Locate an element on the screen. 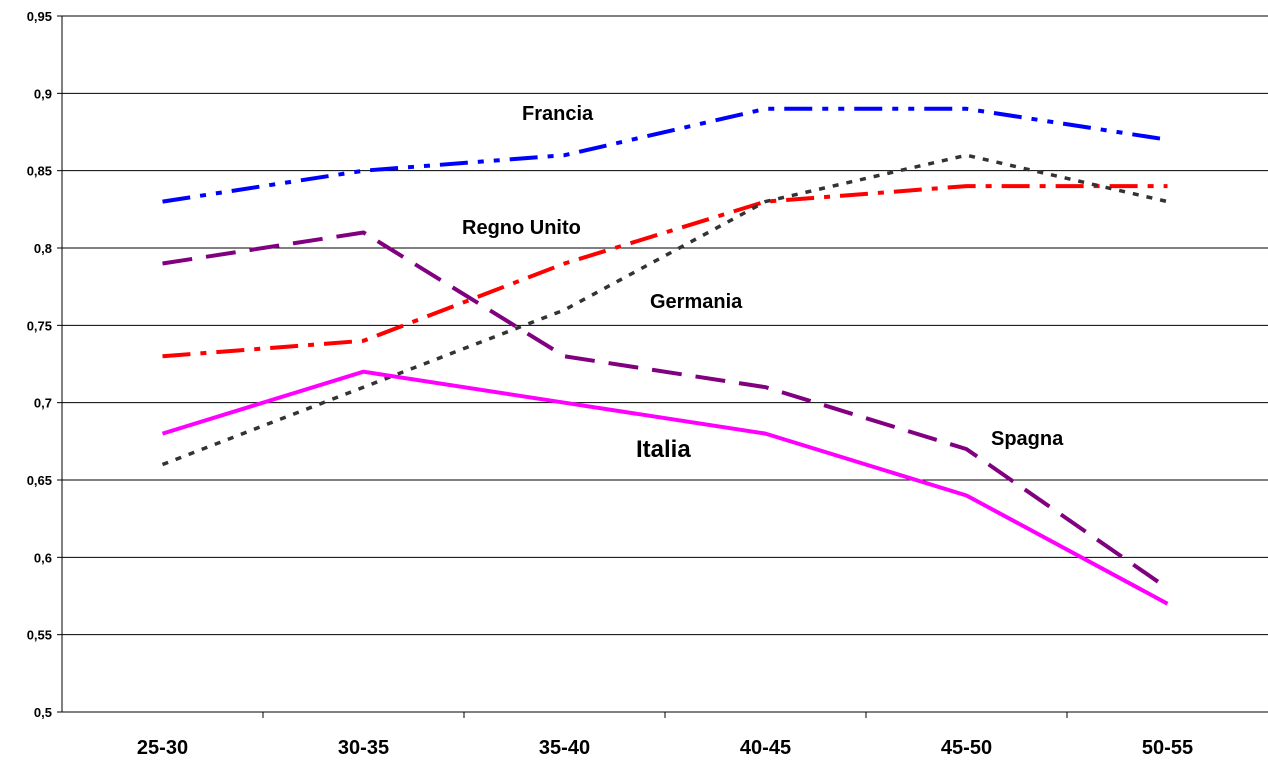 The width and height of the screenshot is (1268, 764). y-tick-label: 0,7 is located at coordinates (43, 403).